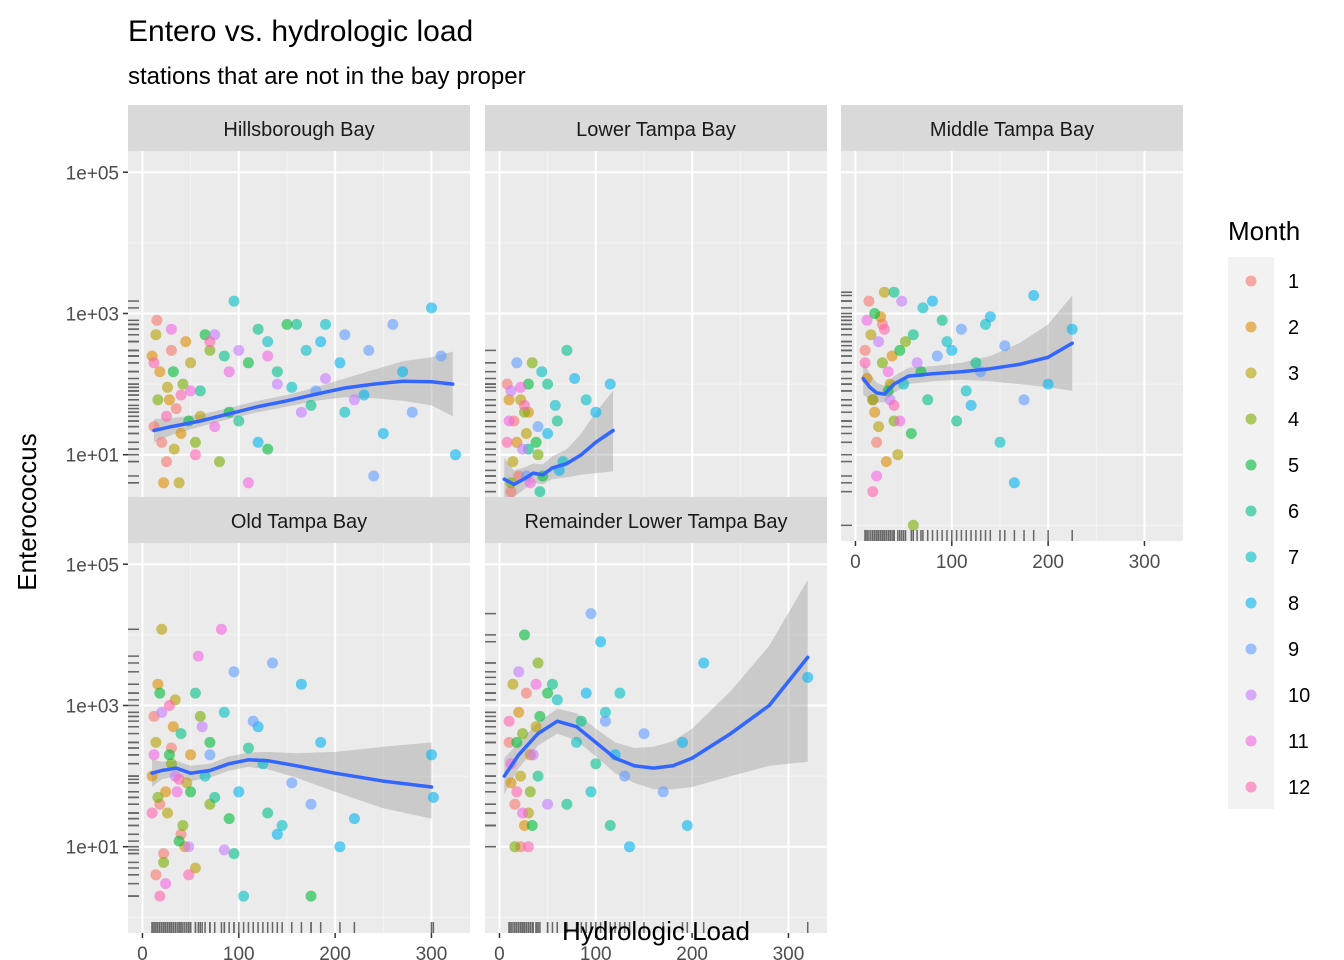 The width and height of the screenshot is (1344, 960). I want to click on legend-label: 12, so click(1299, 788).